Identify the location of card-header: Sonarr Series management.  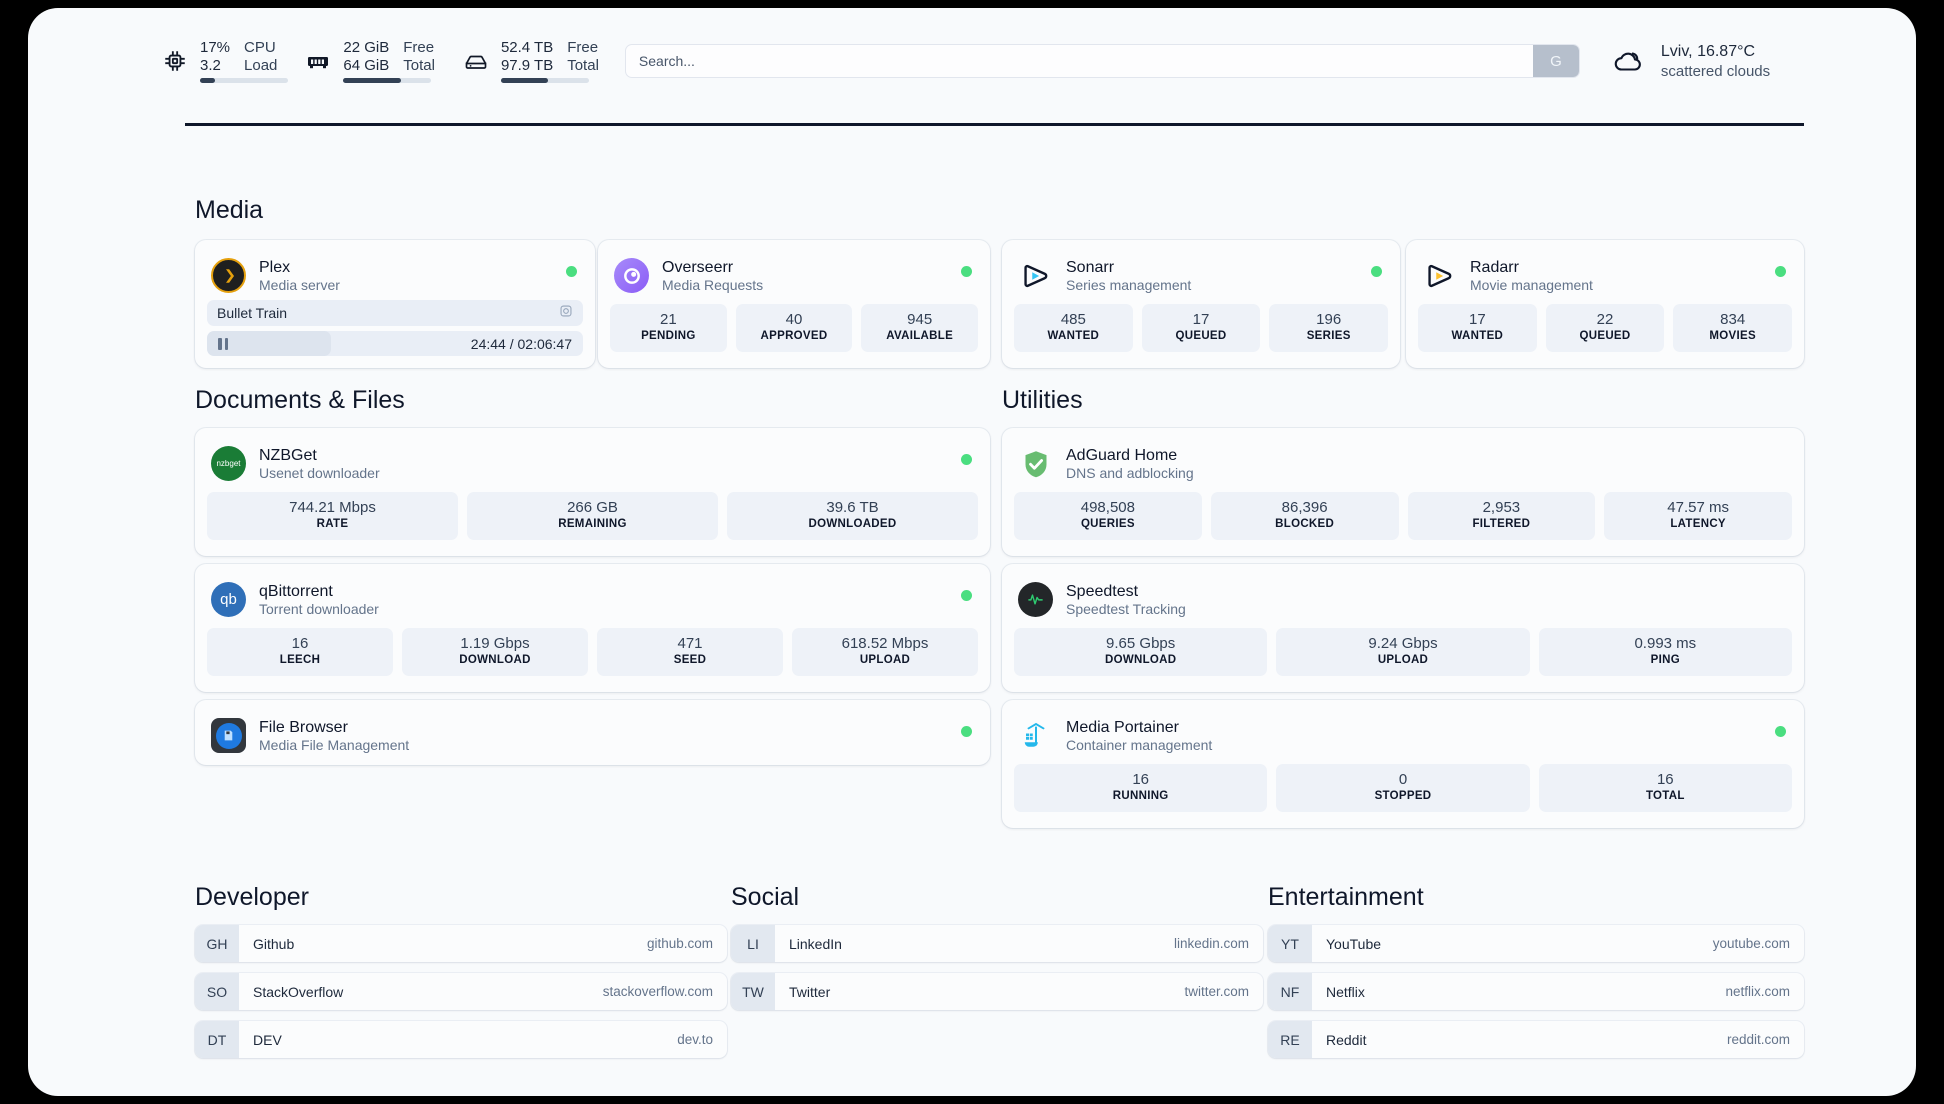
(1201, 269).